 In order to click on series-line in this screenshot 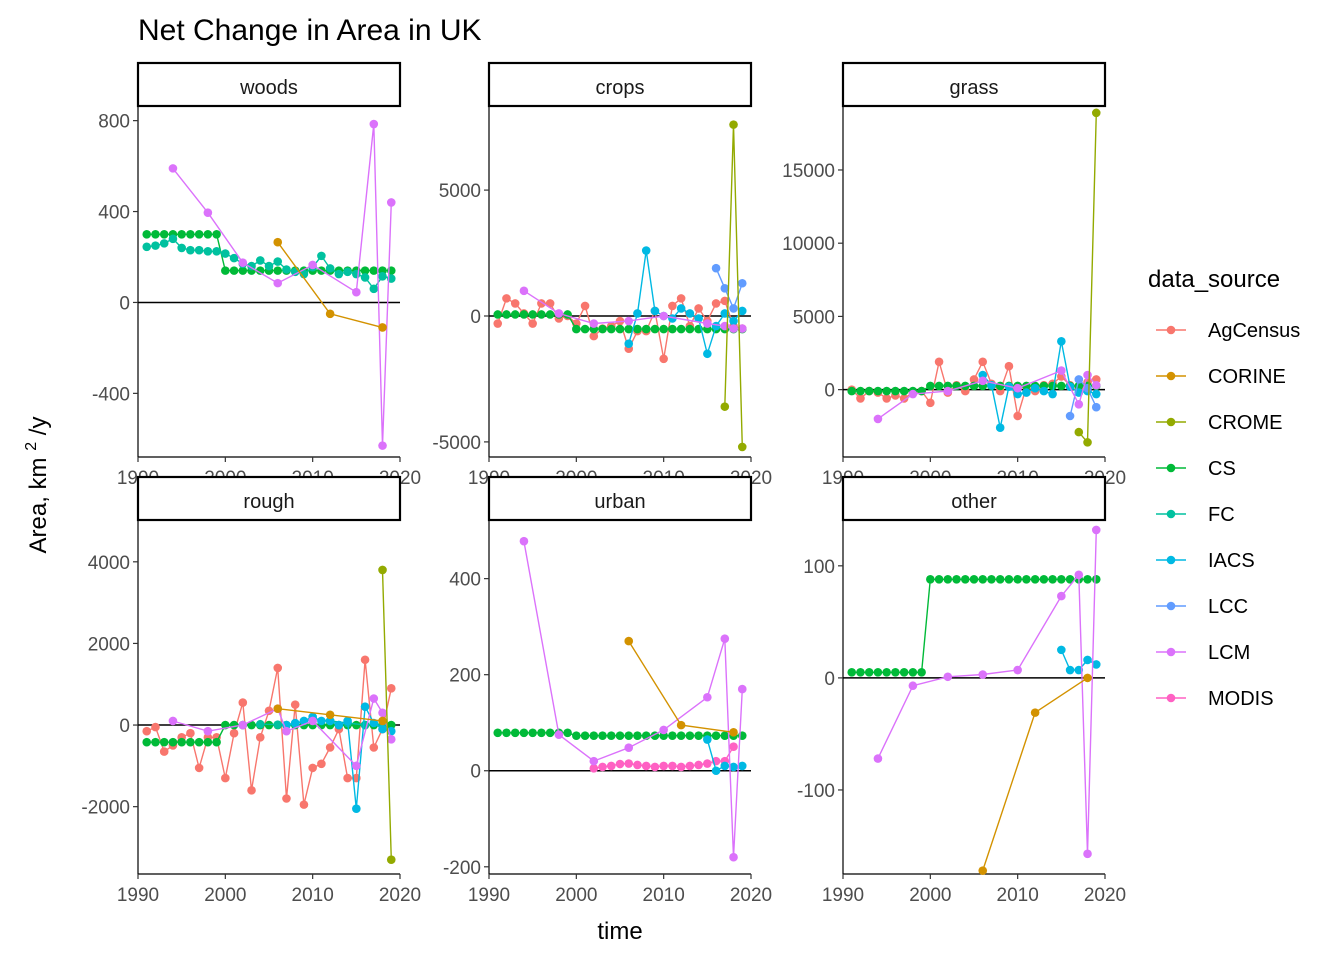, I will do `click(269, 732)`.